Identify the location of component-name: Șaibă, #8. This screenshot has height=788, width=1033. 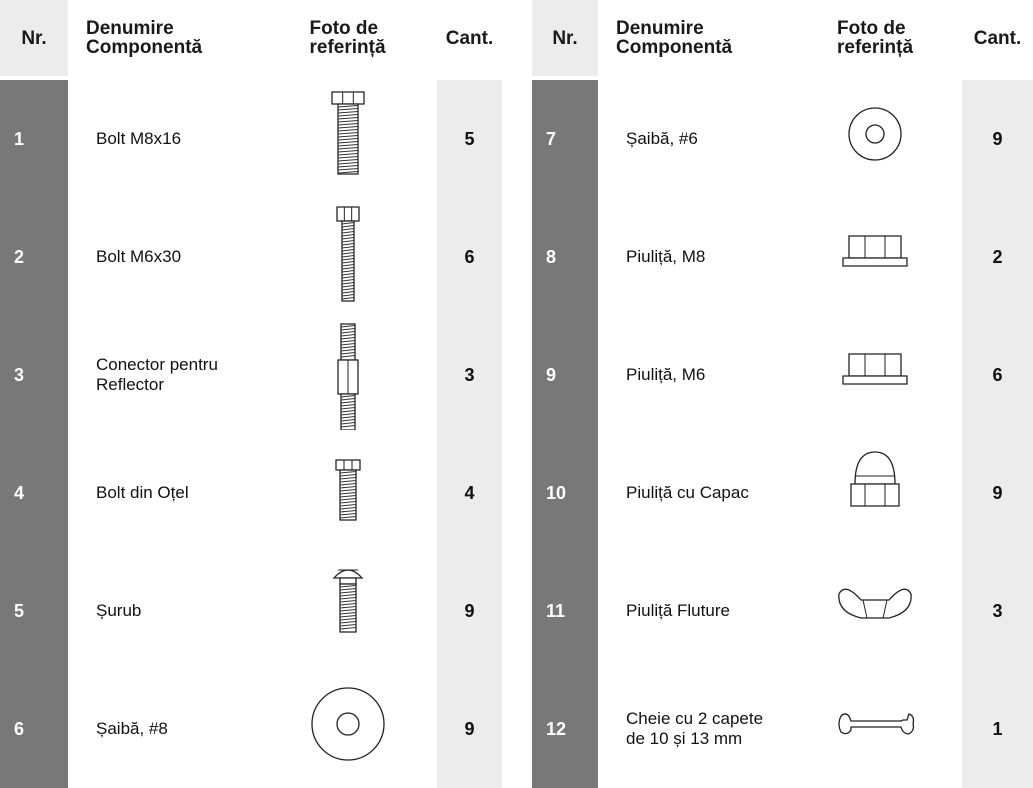
(132, 728).